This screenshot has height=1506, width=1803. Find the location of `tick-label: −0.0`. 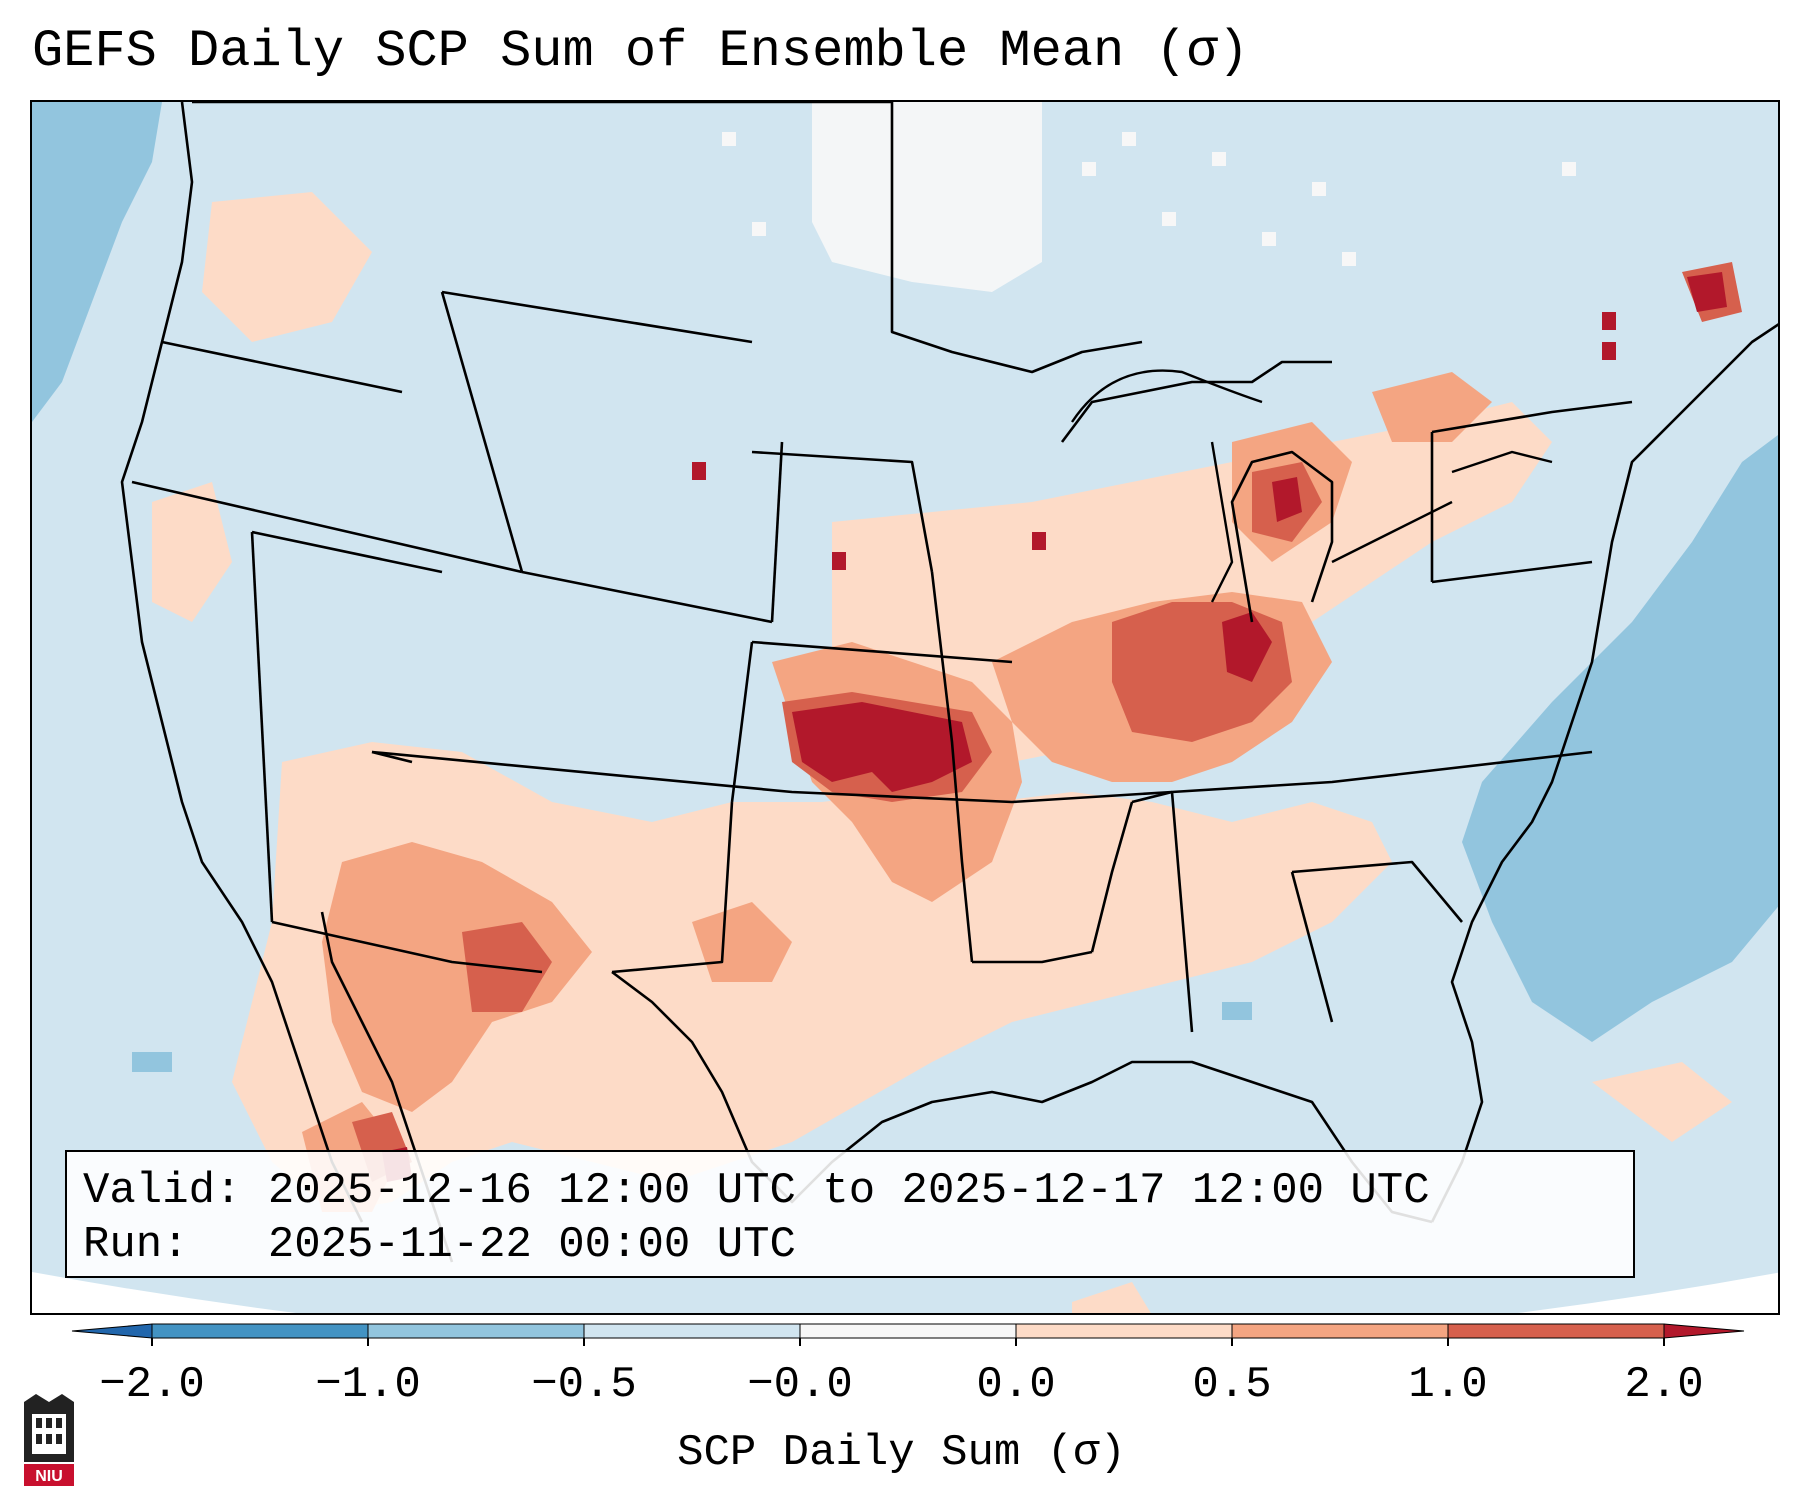

tick-label: −0.0 is located at coordinates (800, 1385).